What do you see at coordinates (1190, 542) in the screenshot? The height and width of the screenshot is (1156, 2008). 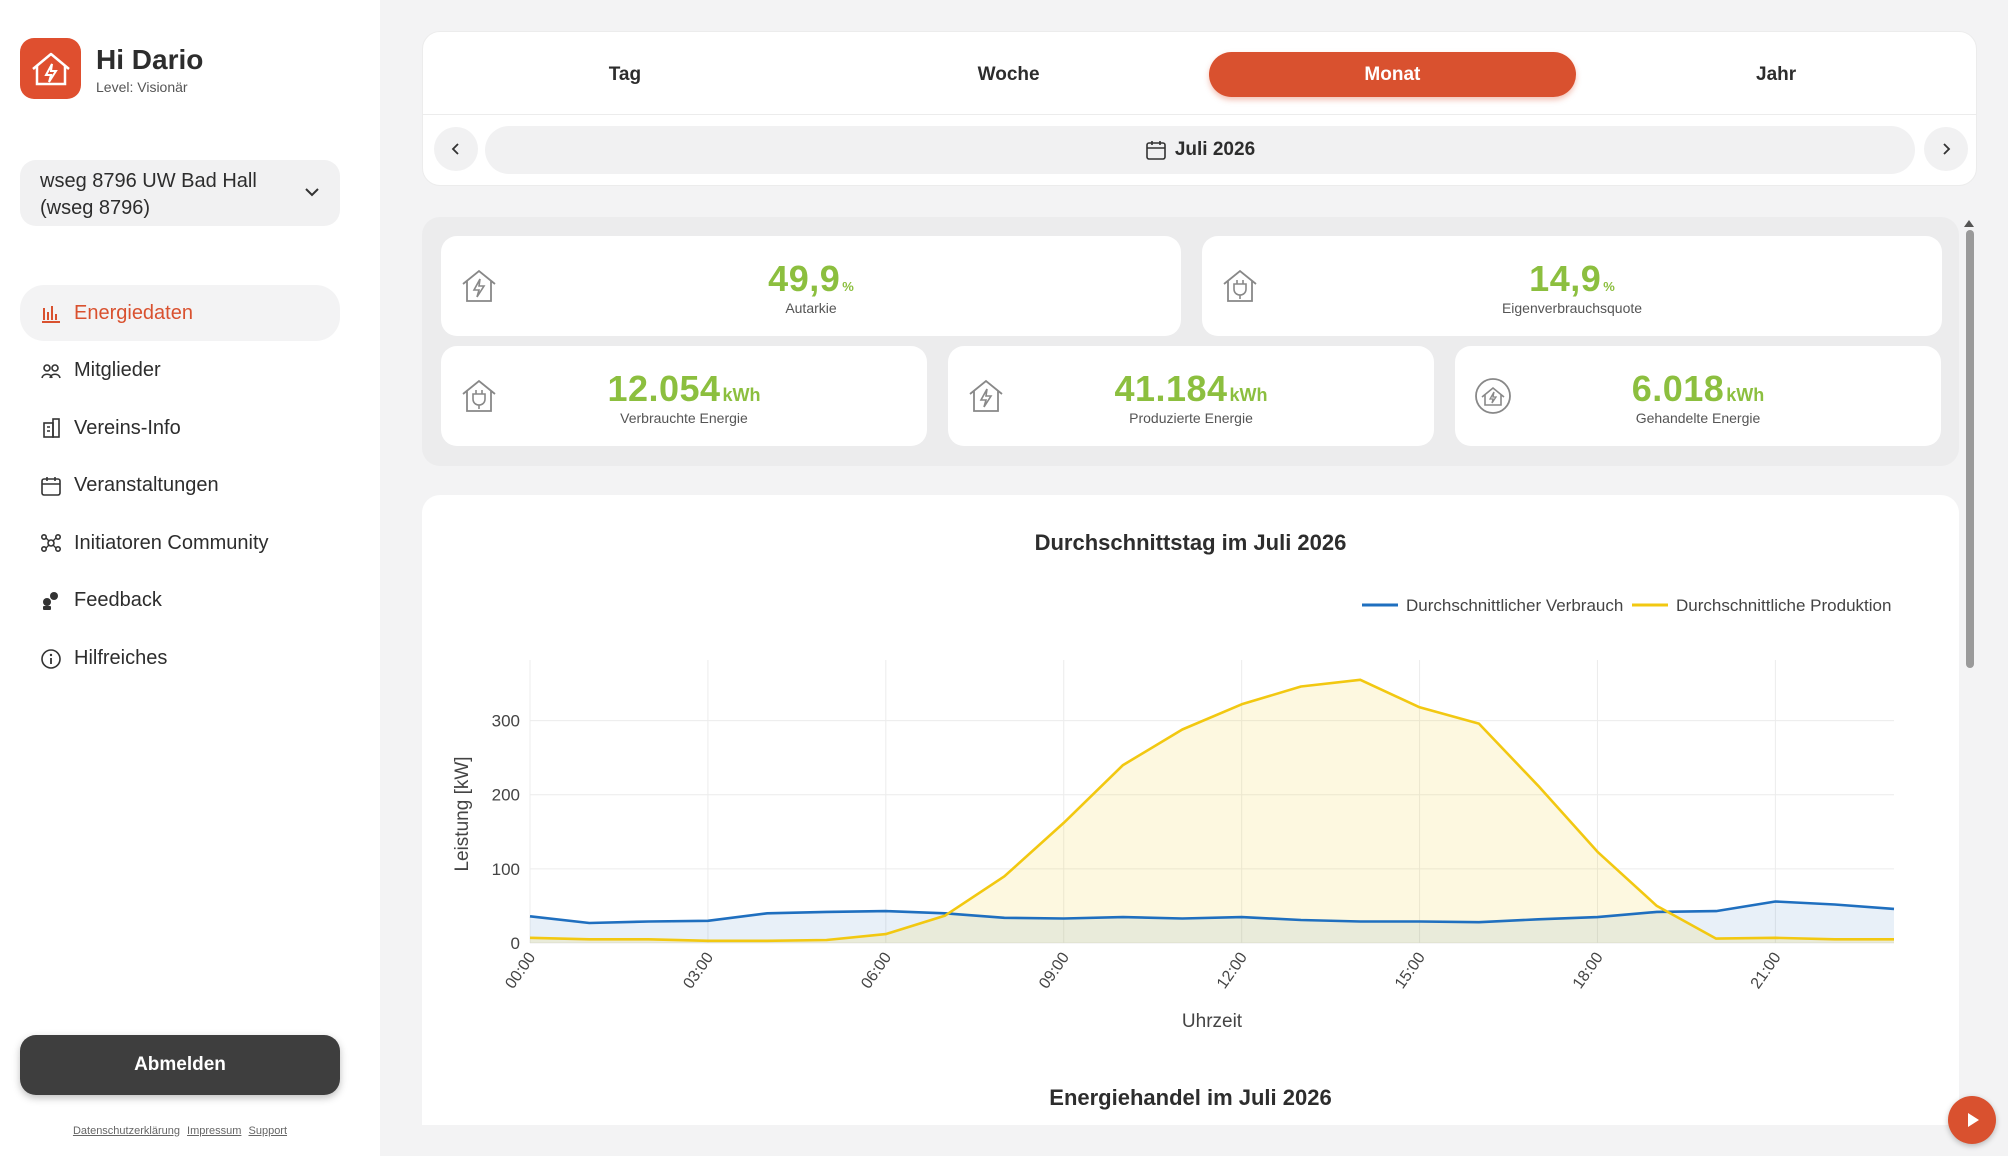 I see `chart-title: Durchschnittstag im Juli 2026` at bounding box center [1190, 542].